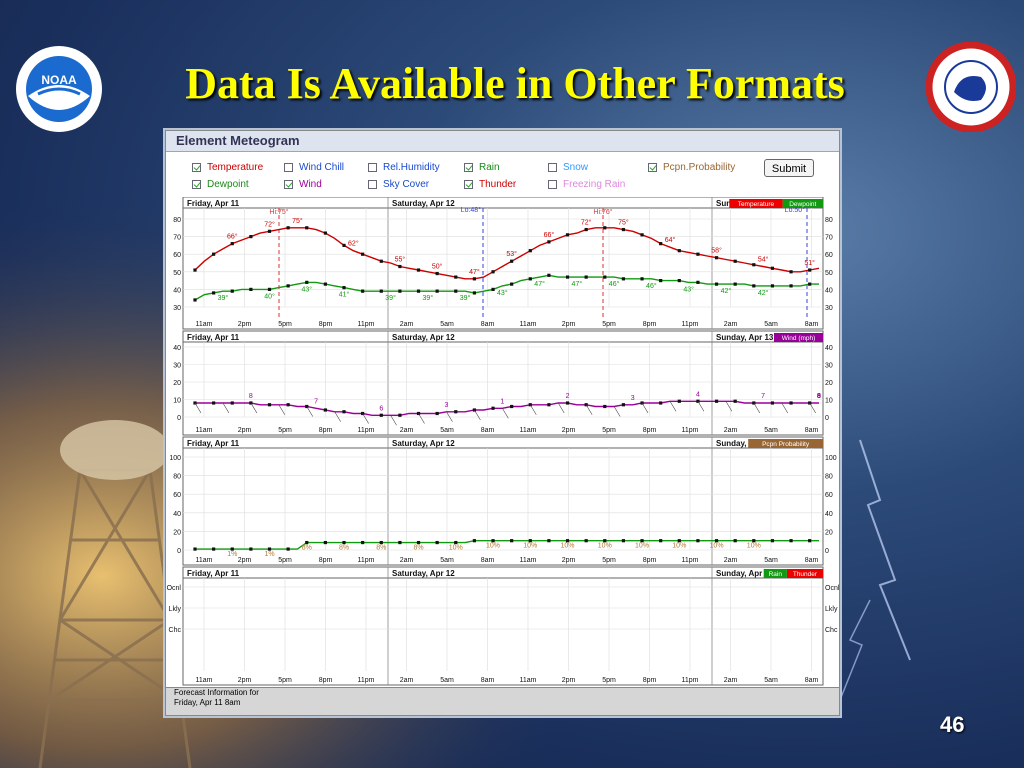  Describe the element at coordinates (798, 337) in the screenshot. I see `legend-chip` at that location.